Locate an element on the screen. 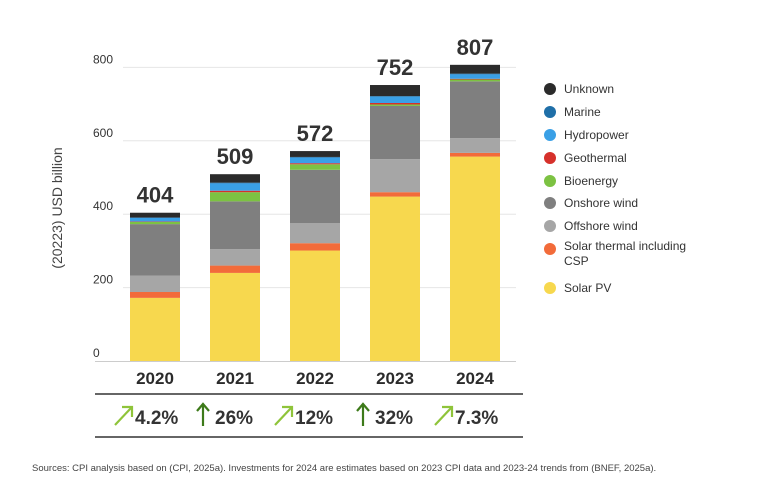 This screenshot has height=490, width=760. y-tick-label: 600 is located at coordinates (103, 133).